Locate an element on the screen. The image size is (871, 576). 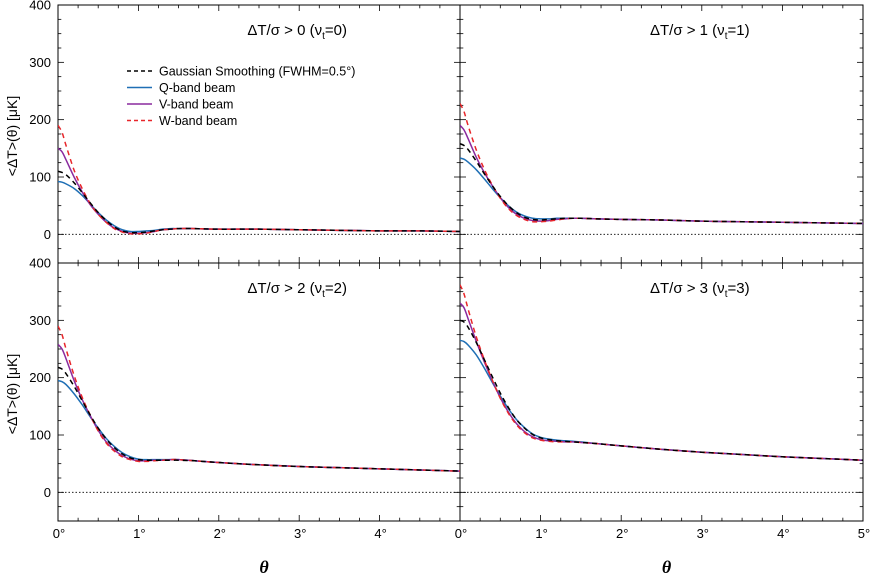
panel-4-series-q-band-beam is located at coordinates (661, 400).